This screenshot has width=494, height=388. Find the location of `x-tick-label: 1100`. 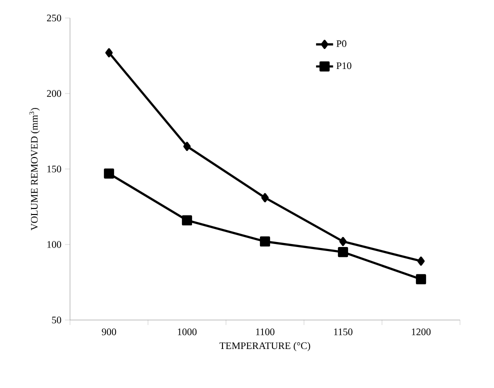

x-tick-label: 1100 is located at coordinates (265, 332).